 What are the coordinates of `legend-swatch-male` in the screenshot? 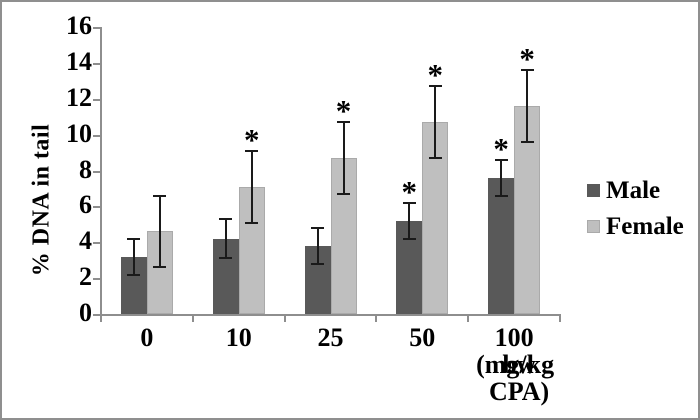 It's located at (593, 190).